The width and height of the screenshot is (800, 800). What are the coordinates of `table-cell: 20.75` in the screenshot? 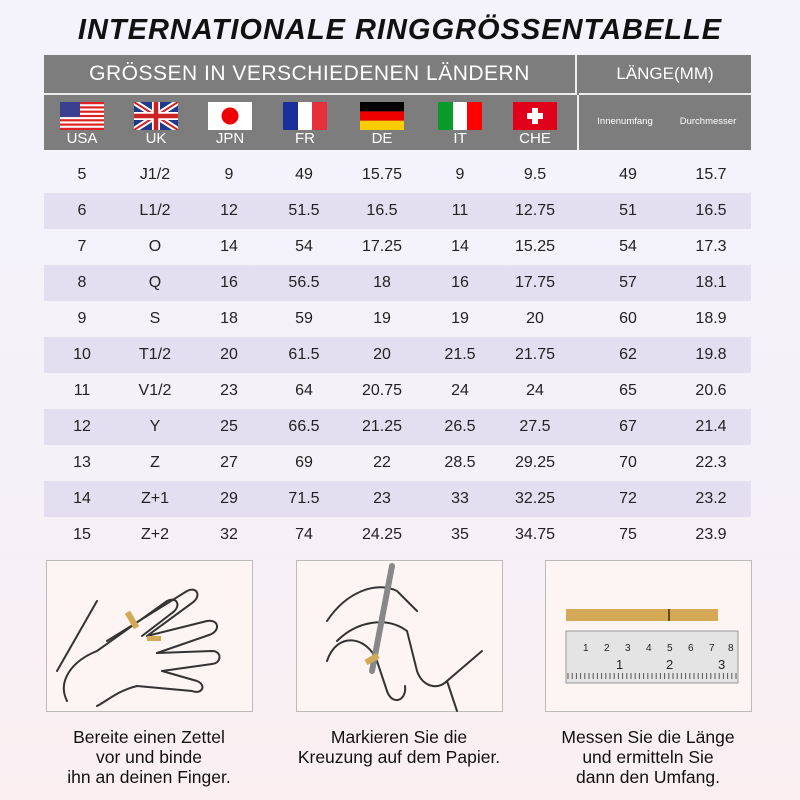 It's located at (382, 390).